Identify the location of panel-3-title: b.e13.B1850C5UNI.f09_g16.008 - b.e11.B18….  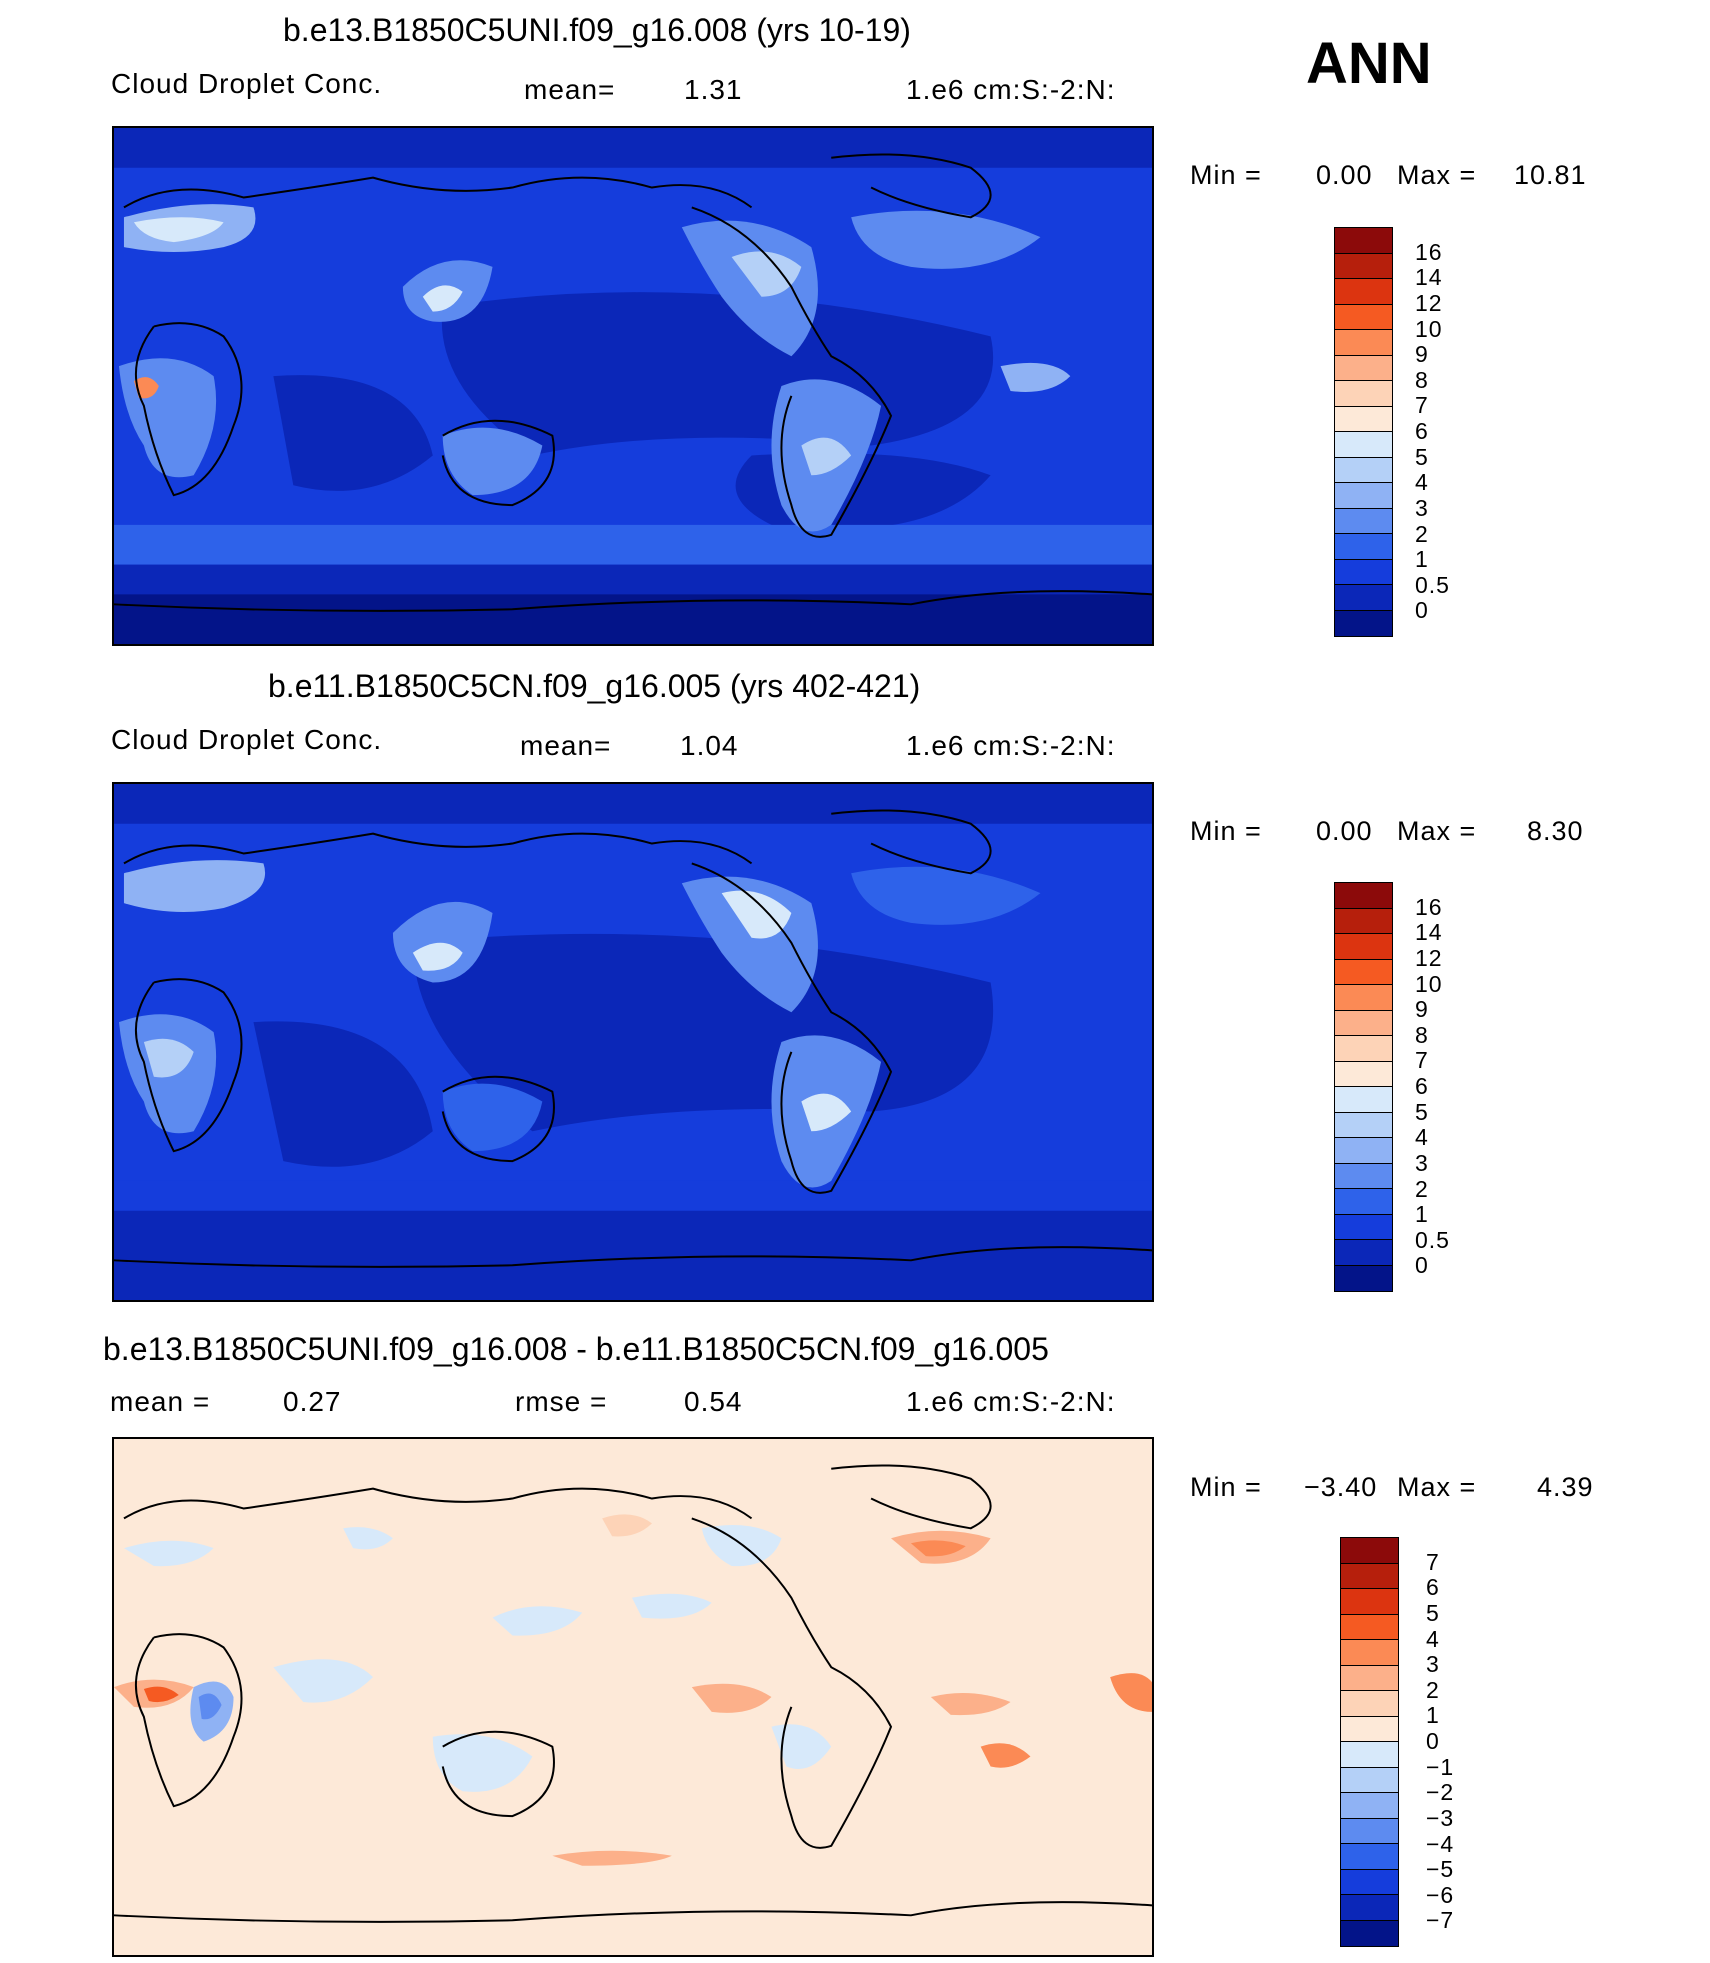
(576, 1349).